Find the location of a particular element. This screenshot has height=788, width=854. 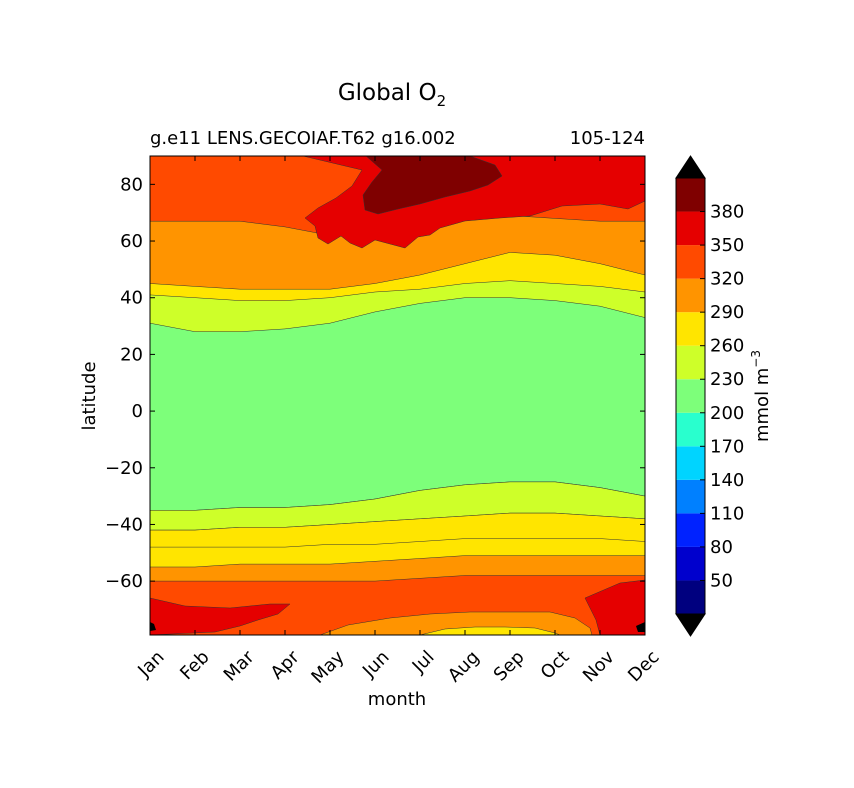

colorbar-tick-label-350: 350 is located at coordinates (727, 245).